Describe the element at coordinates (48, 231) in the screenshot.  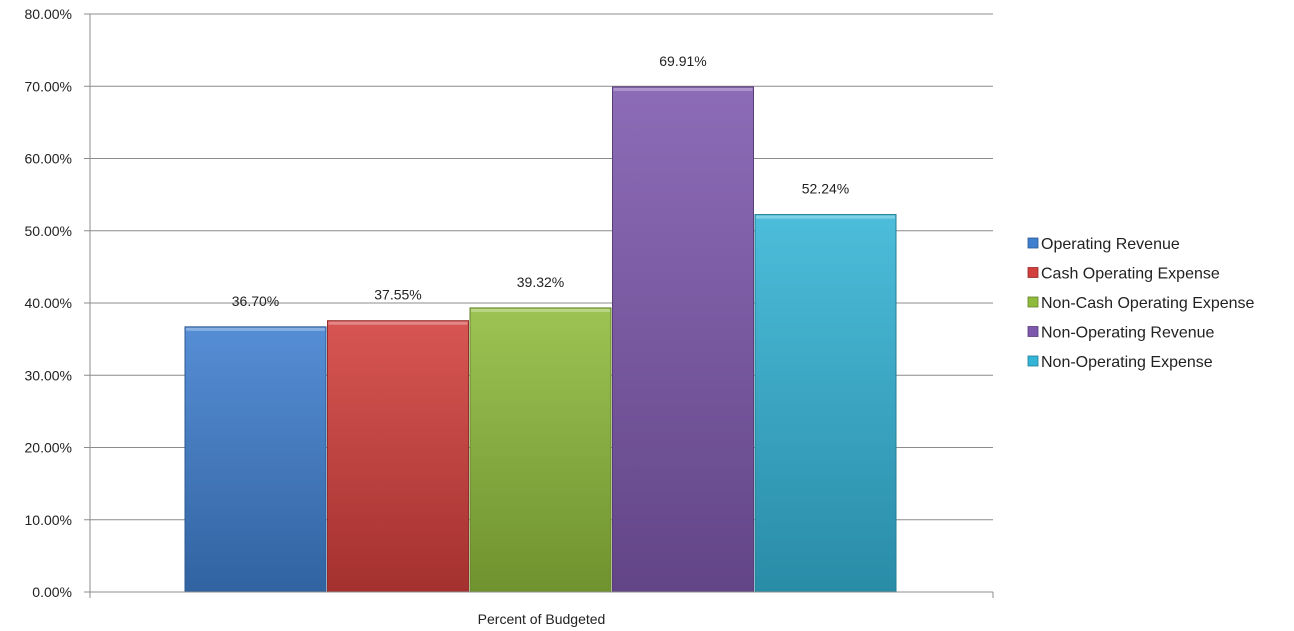
I see `y-tick-label: 50.00%` at that location.